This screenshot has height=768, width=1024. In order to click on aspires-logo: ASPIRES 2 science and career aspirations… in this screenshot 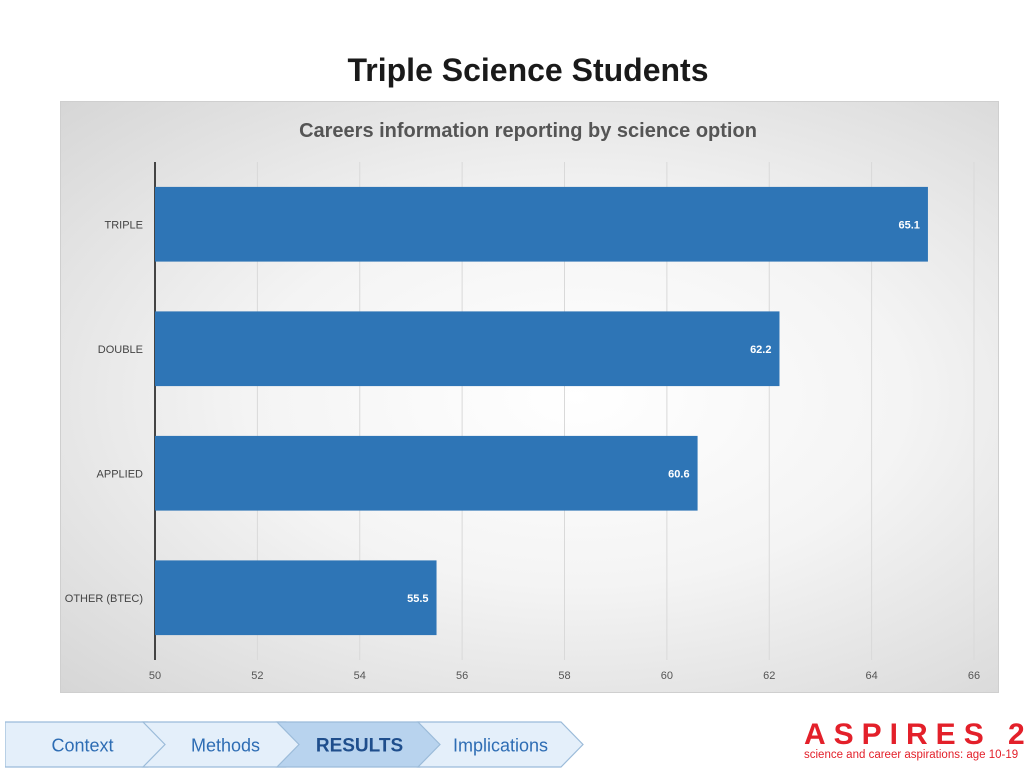, I will do `click(907, 741)`.